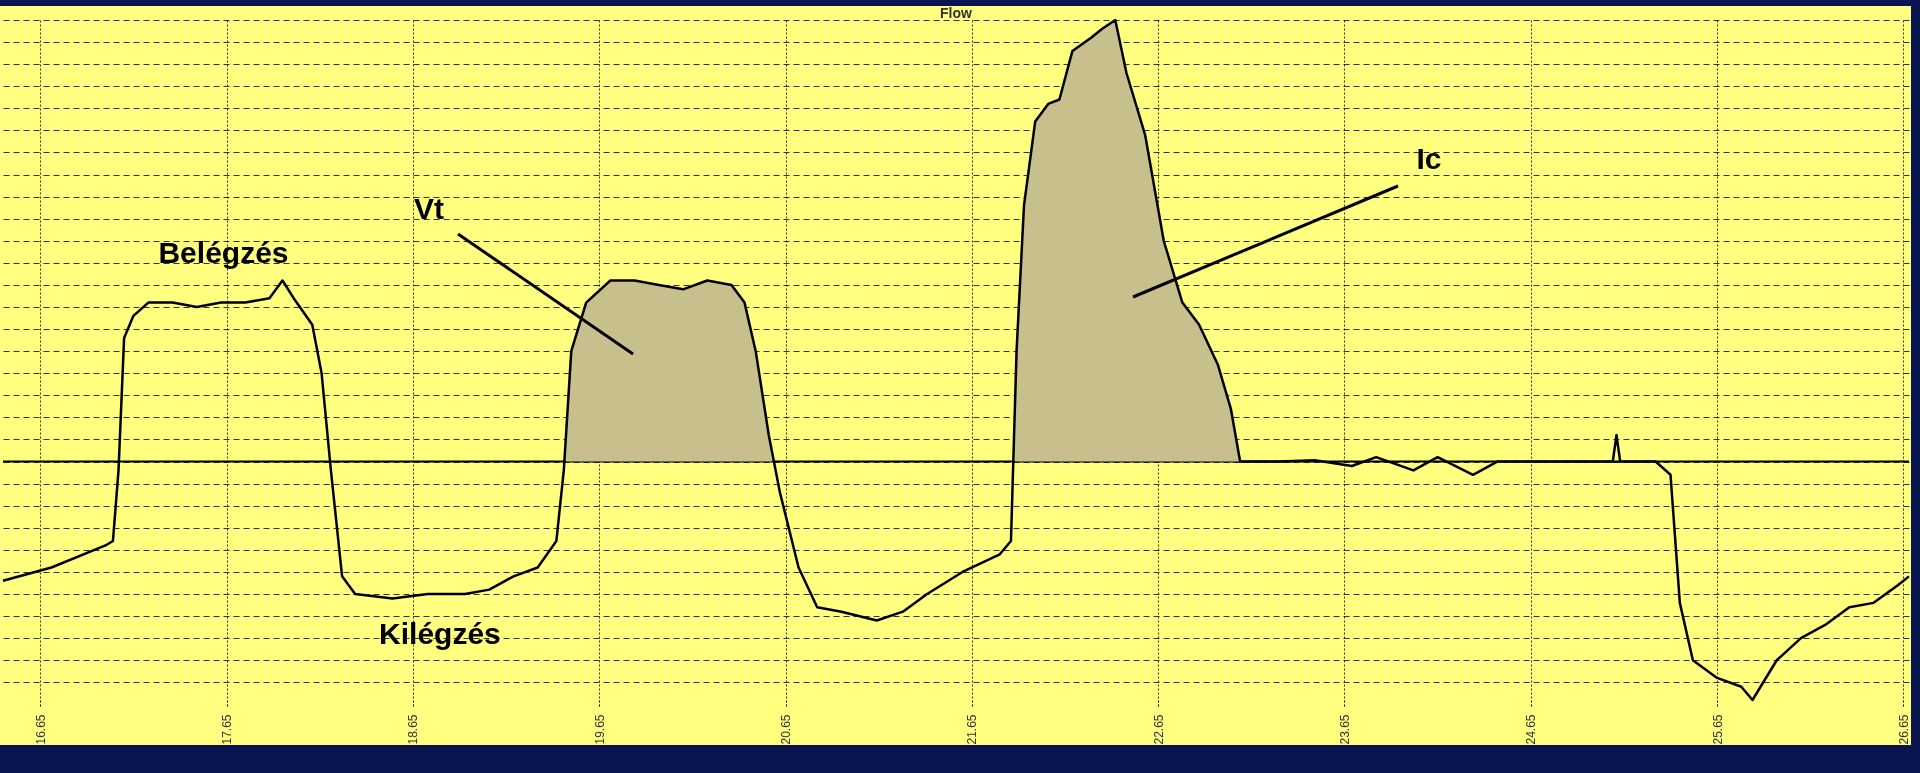  Describe the element at coordinates (1344, 729) in the screenshot. I see `x-tick-label: 23.65` at that location.